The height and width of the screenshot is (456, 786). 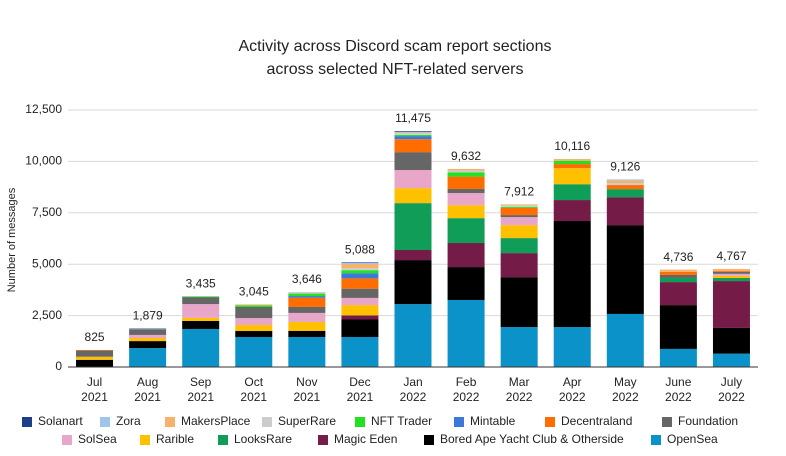 What do you see at coordinates (147, 389) in the screenshot?
I see `x-tick-label: Aug 2021` at bounding box center [147, 389].